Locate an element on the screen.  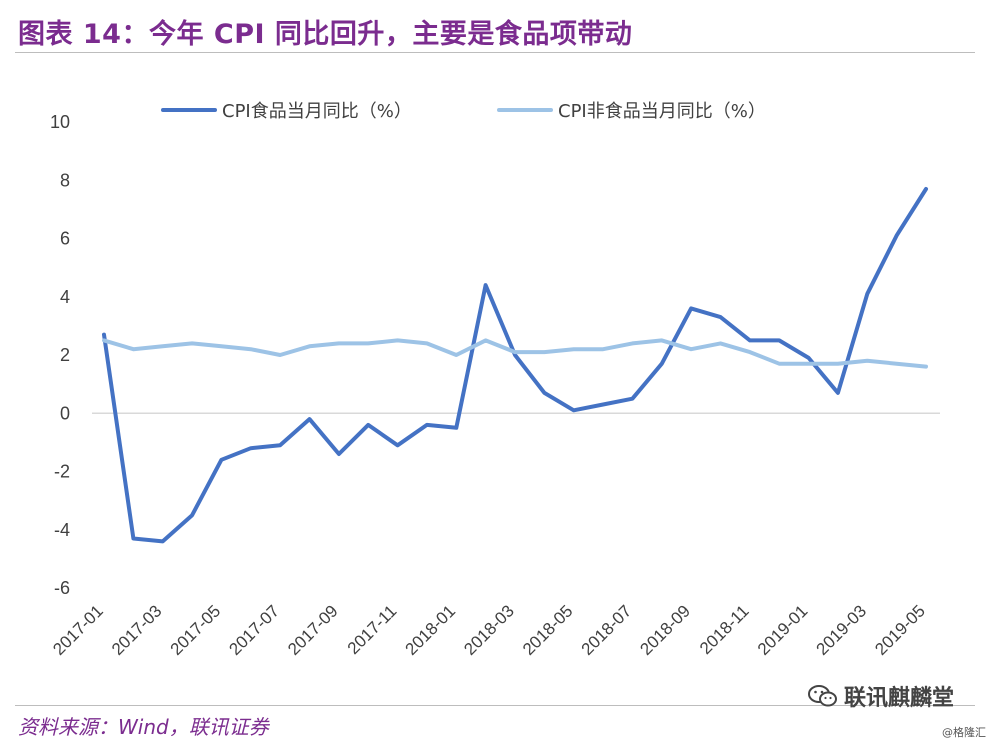
x-tick-label: 2017-05 is located at coordinates (196, 630).